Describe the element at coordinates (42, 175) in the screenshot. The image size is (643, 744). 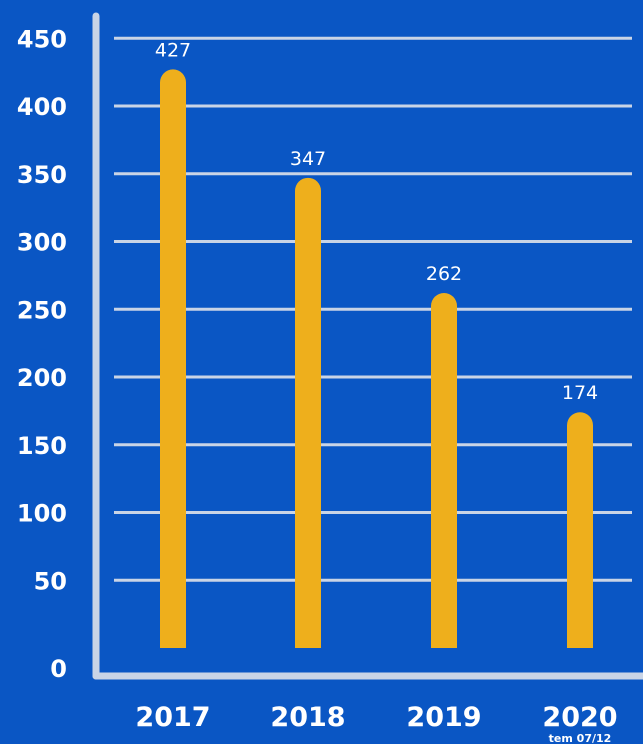
I see `y-tick-label: 350` at that location.